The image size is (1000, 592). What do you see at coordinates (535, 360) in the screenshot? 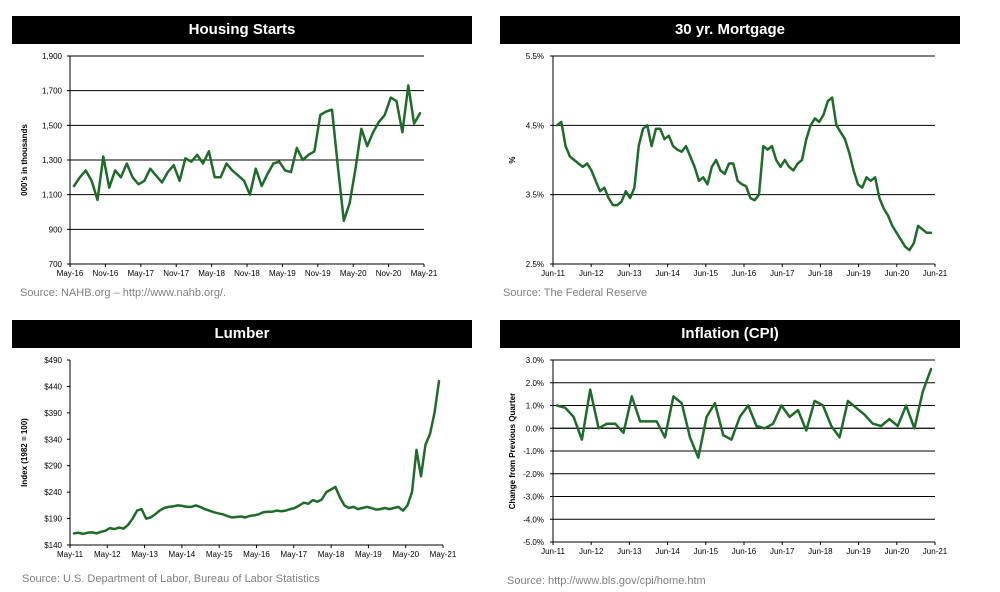
I see `y-tick-label: 3.0%` at bounding box center [535, 360].